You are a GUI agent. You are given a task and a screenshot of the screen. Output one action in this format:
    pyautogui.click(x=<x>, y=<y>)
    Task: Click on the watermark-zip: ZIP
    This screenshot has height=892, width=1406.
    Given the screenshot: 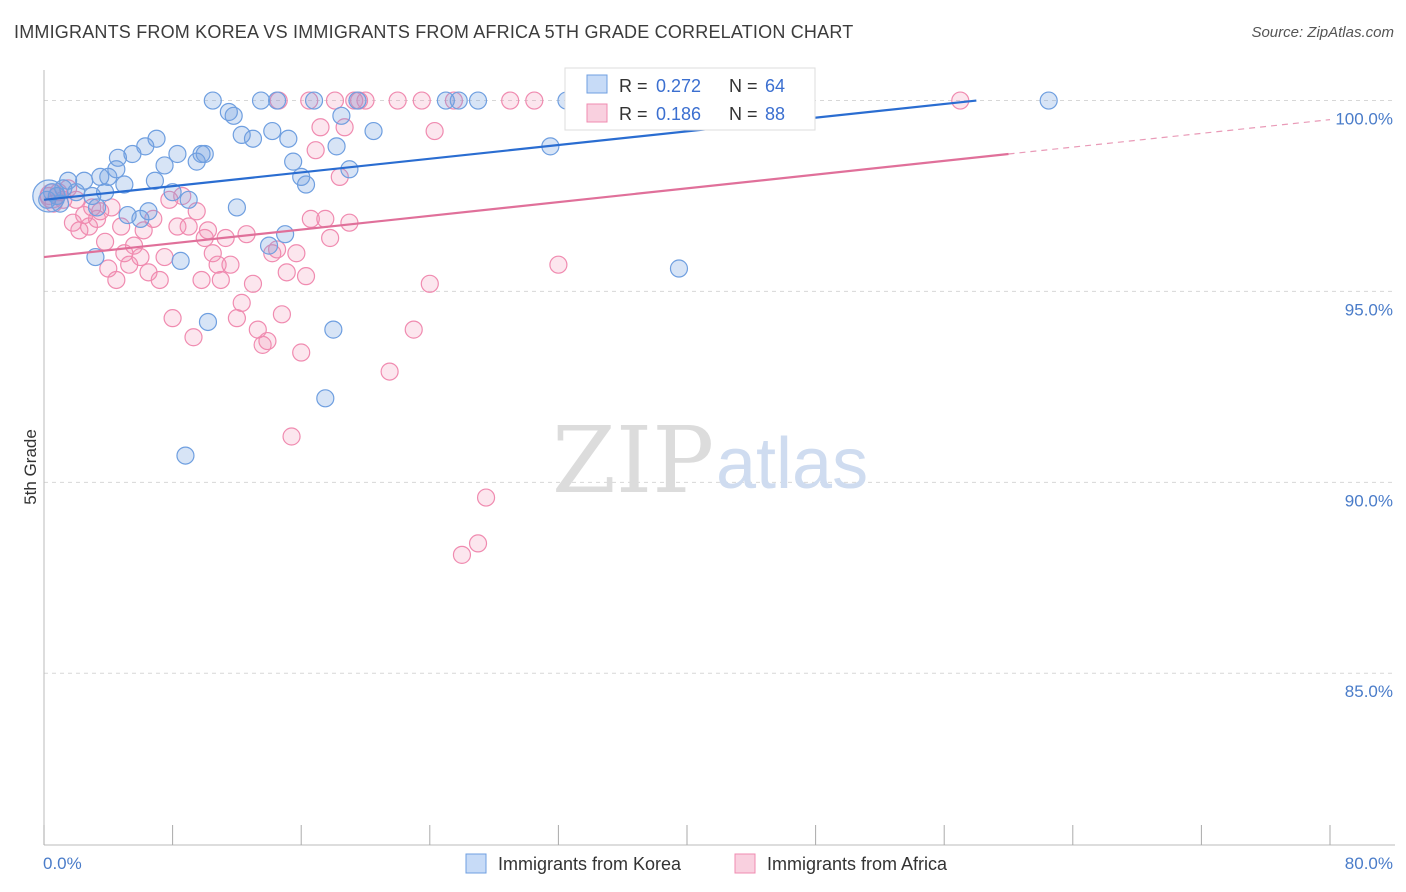 What is the action you would take?
    pyautogui.click(x=633, y=460)
    